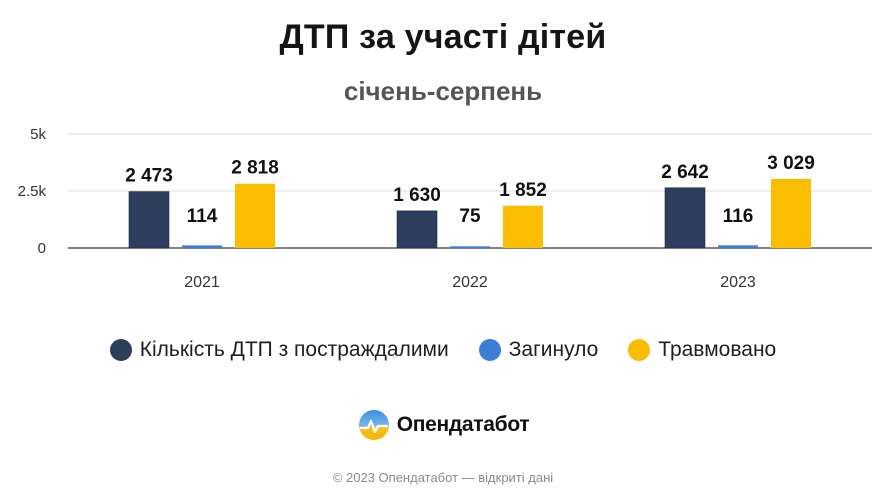 The height and width of the screenshot is (494, 886). What do you see at coordinates (470, 216) in the screenshot?
I see `data-label-killed-2022: 75` at bounding box center [470, 216].